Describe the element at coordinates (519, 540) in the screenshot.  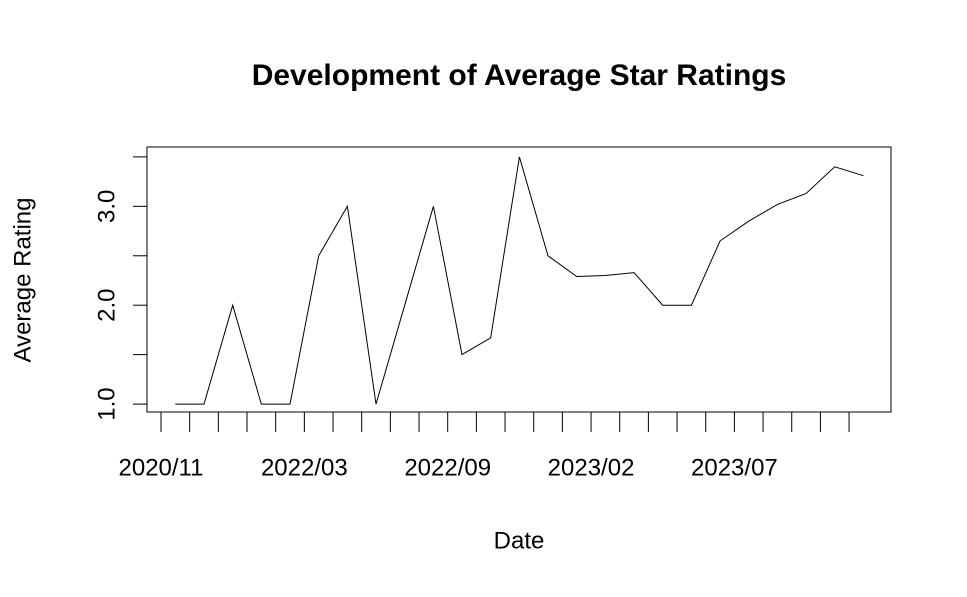
I see `x-axis-label: Date` at that location.